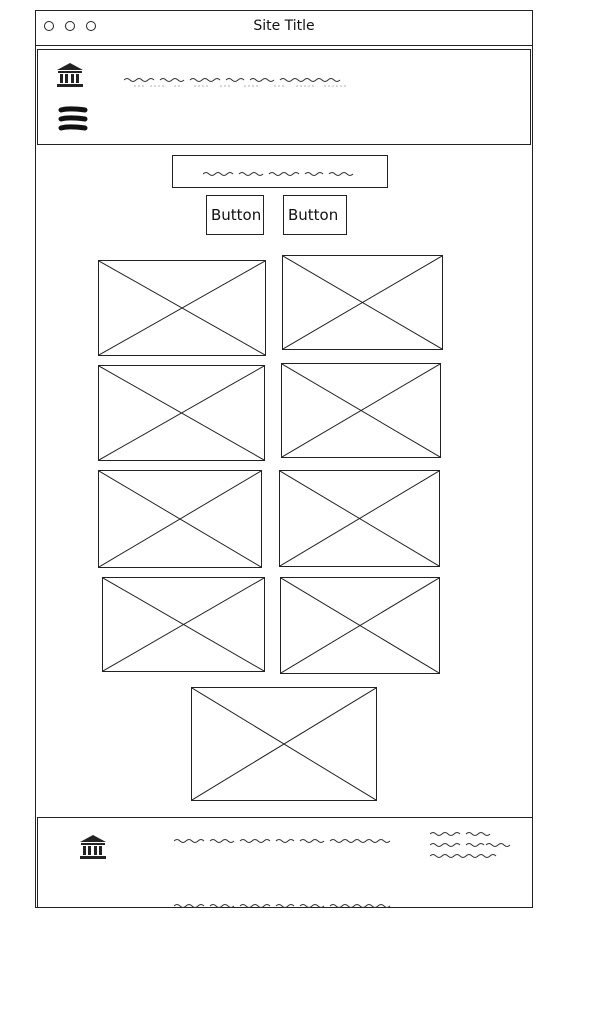 The image size is (599, 1009). I want to click on site-title: Site Title, so click(284, 26).